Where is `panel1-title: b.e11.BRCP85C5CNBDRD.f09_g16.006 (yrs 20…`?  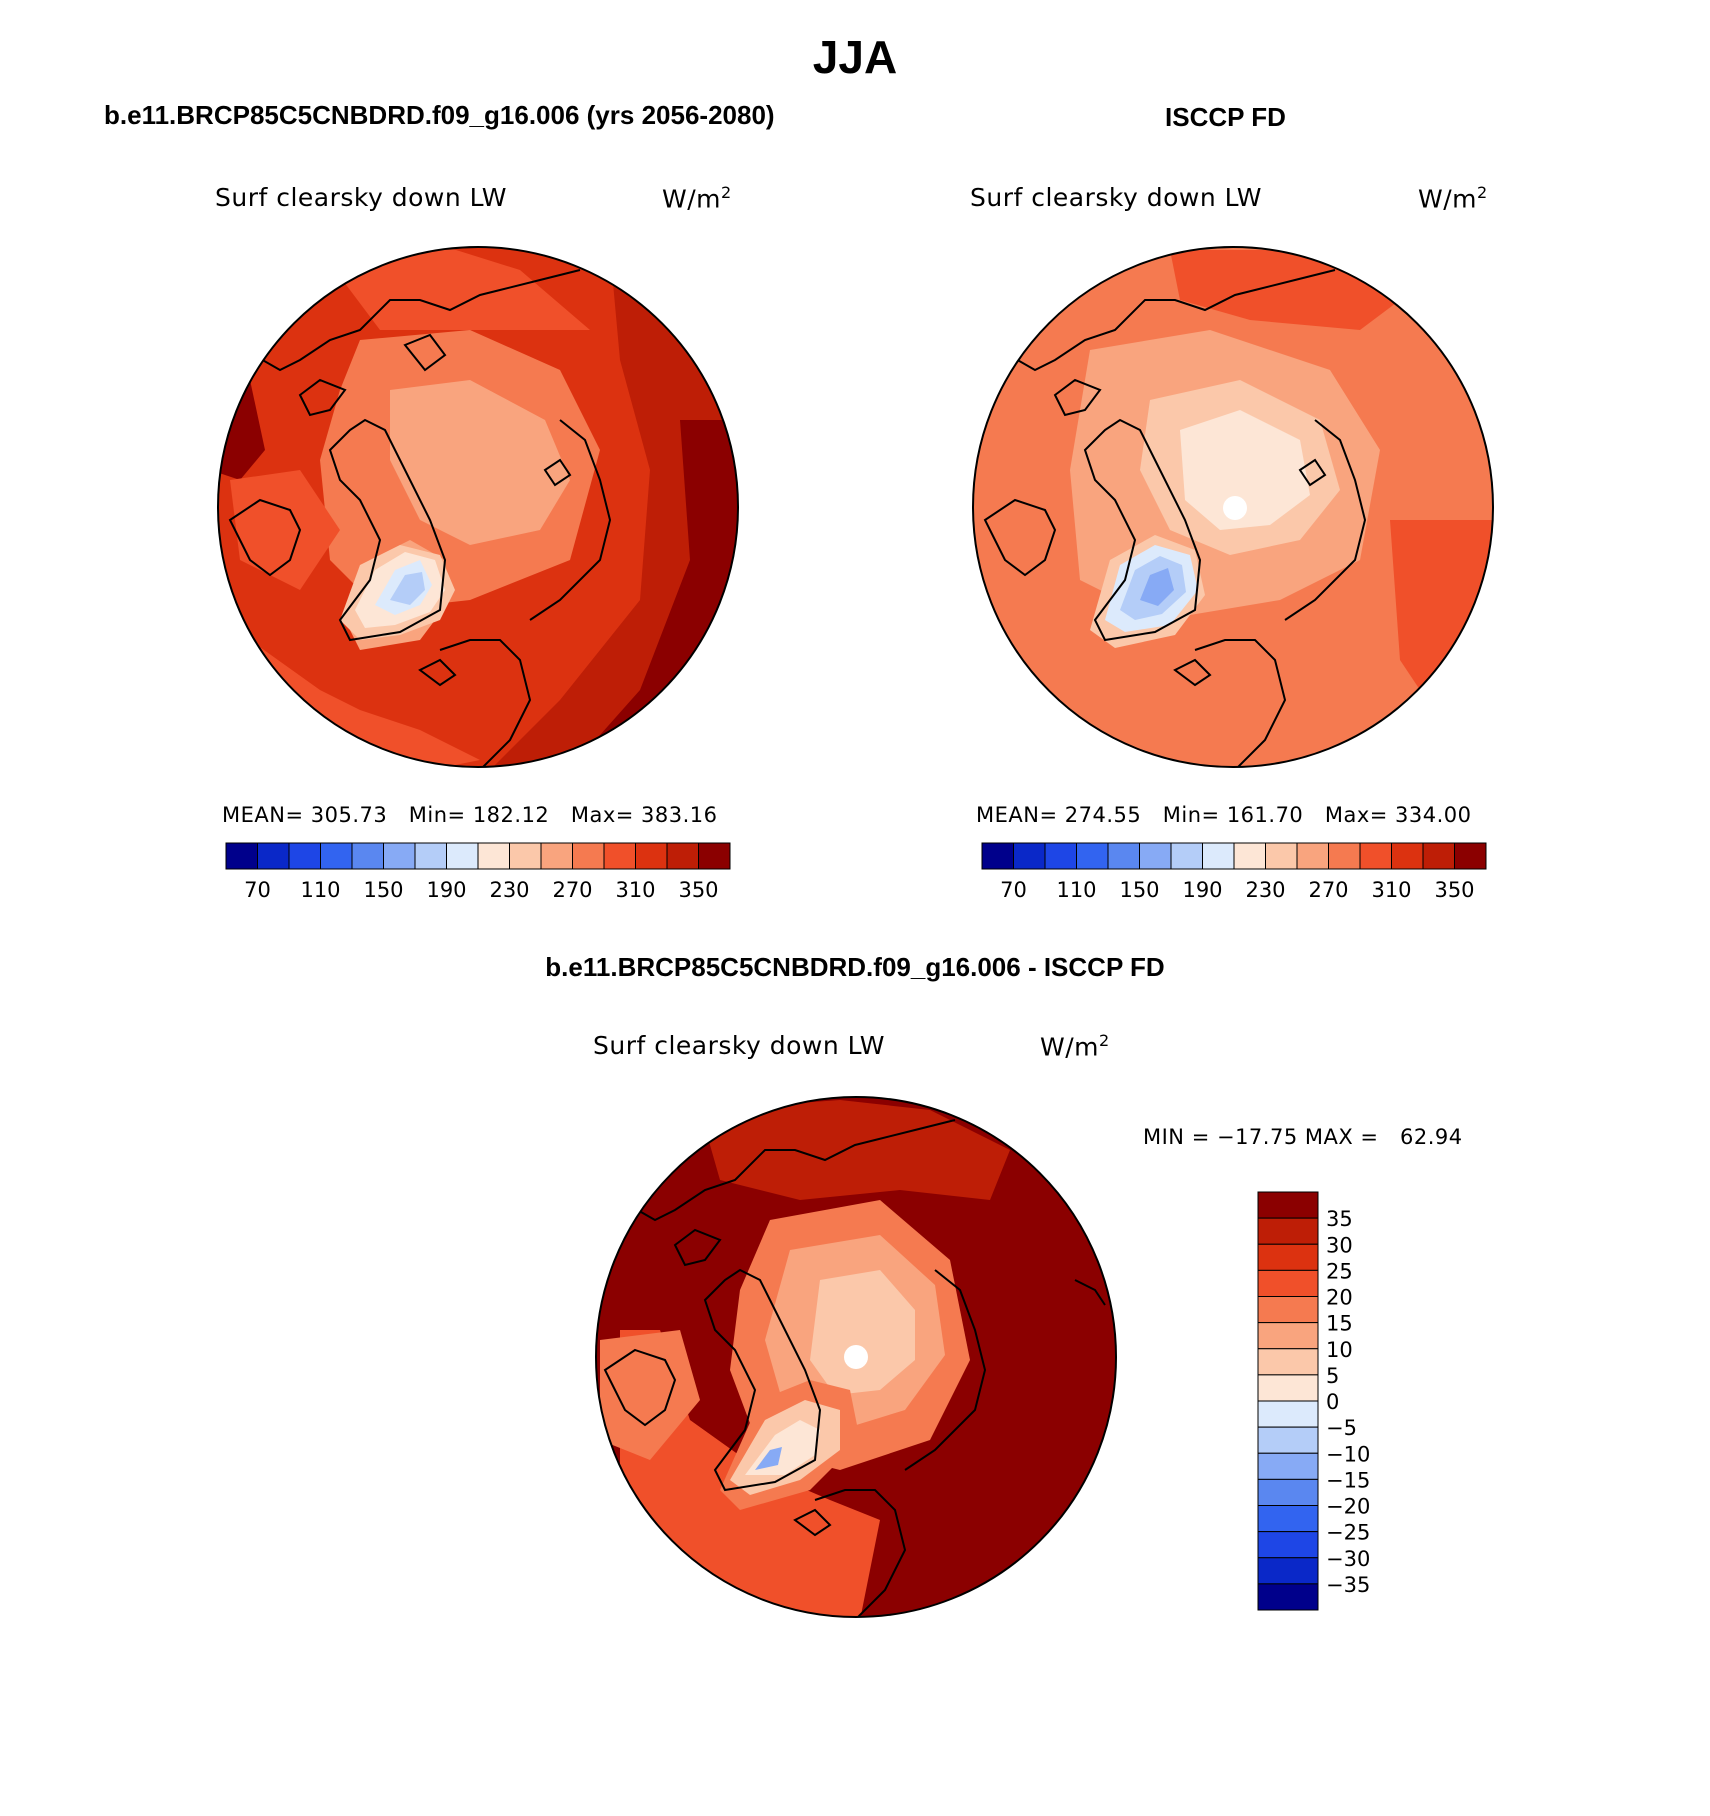
panel1-title: b.e11.BRCP85C5CNBDRD.f09_g16.006 (yrs 20… is located at coordinates (439, 115).